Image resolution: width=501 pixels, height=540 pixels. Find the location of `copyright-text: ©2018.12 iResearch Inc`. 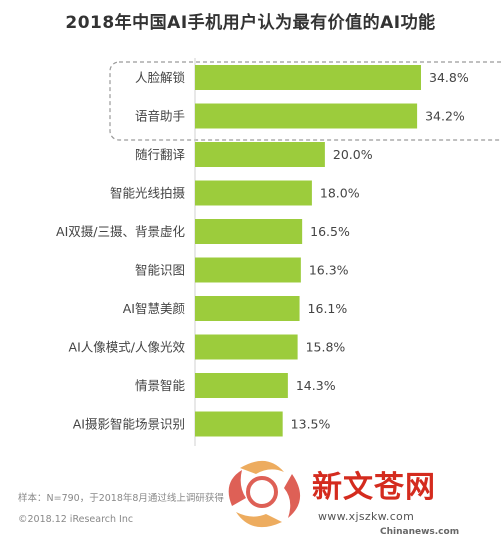

copyright-text: ©2018.12 iResearch Inc is located at coordinates (76, 519).